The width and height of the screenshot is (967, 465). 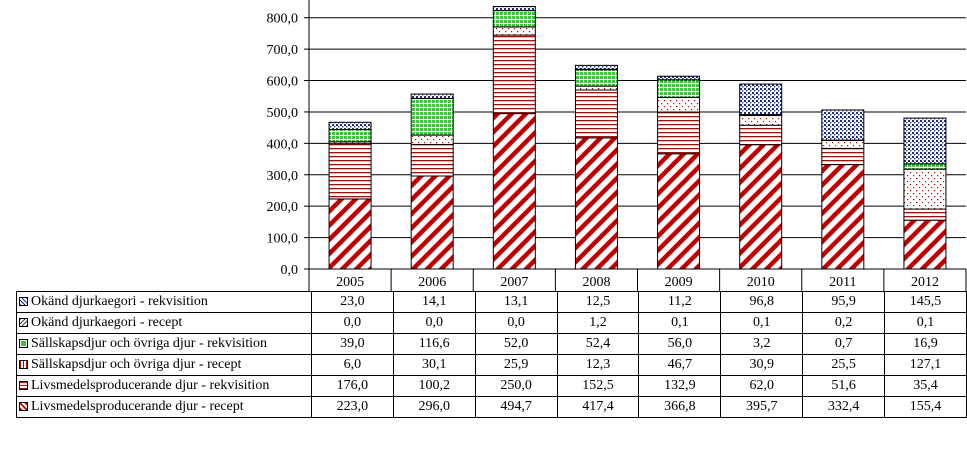 I want to click on x-tick-label: 2012, so click(x=925, y=282).